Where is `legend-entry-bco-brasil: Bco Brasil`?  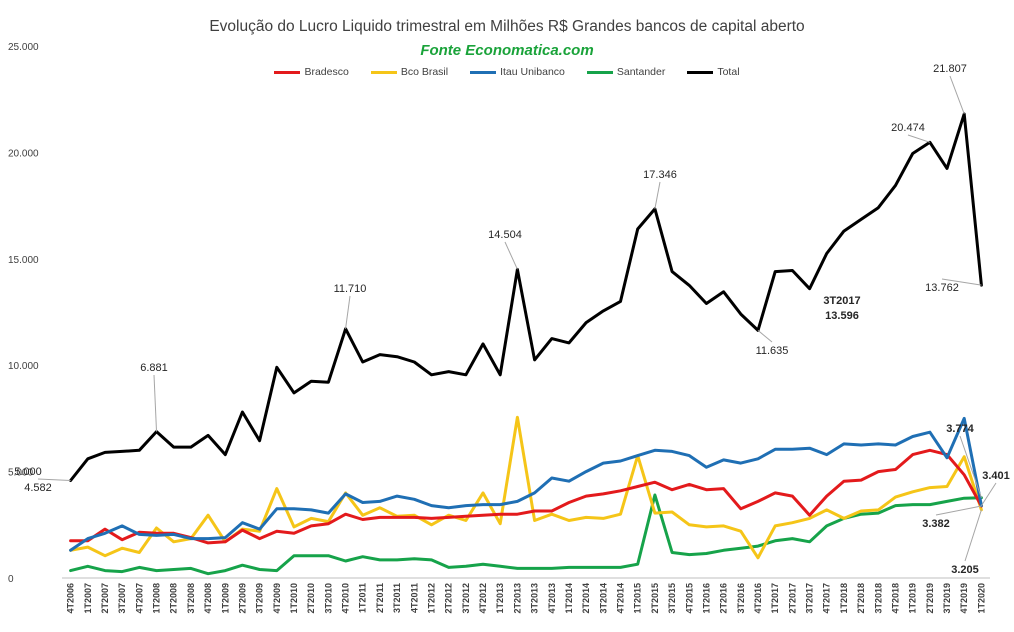 legend-entry-bco-brasil: Bco Brasil is located at coordinates (409, 72).